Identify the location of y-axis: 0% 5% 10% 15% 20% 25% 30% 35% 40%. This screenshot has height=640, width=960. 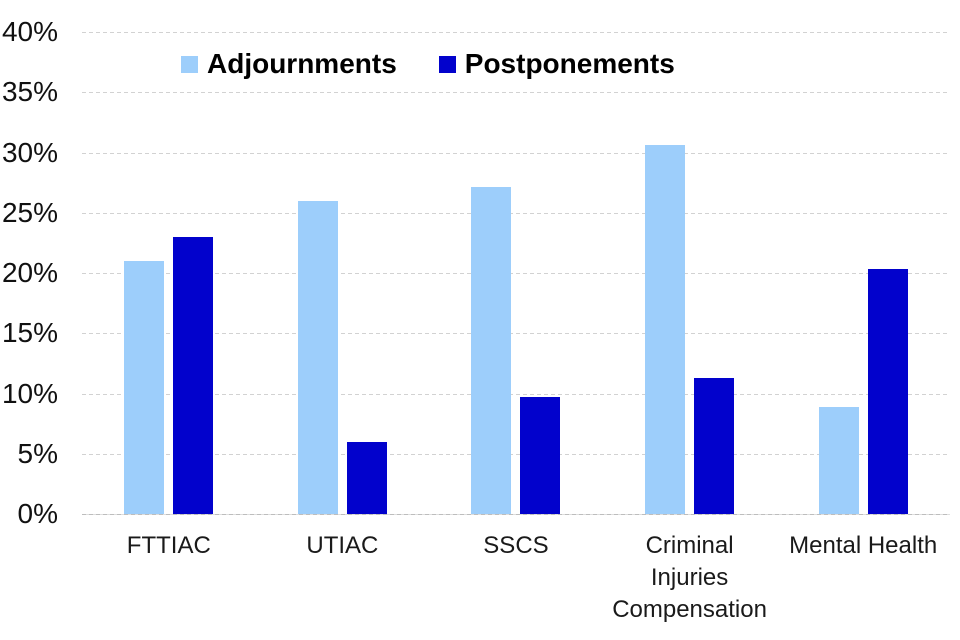
(29, 320).